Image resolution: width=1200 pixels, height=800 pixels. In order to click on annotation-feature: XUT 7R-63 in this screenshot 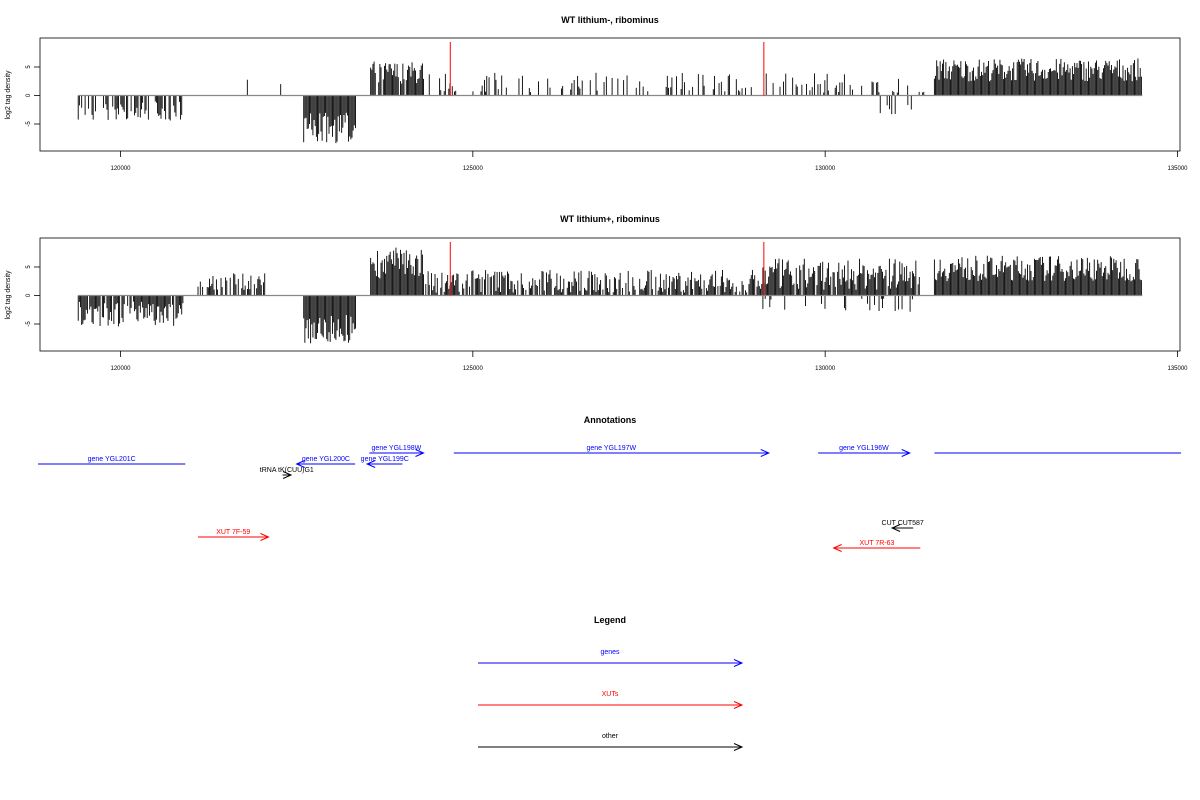, I will do `click(876, 546)`.